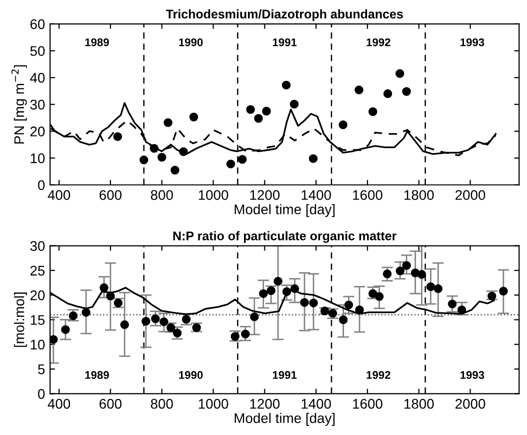 The image size is (527, 435). What do you see at coordinates (19, 104) in the screenshot?
I see `y-axis-title: PN [mg m$^{−2}$]` at bounding box center [19, 104].